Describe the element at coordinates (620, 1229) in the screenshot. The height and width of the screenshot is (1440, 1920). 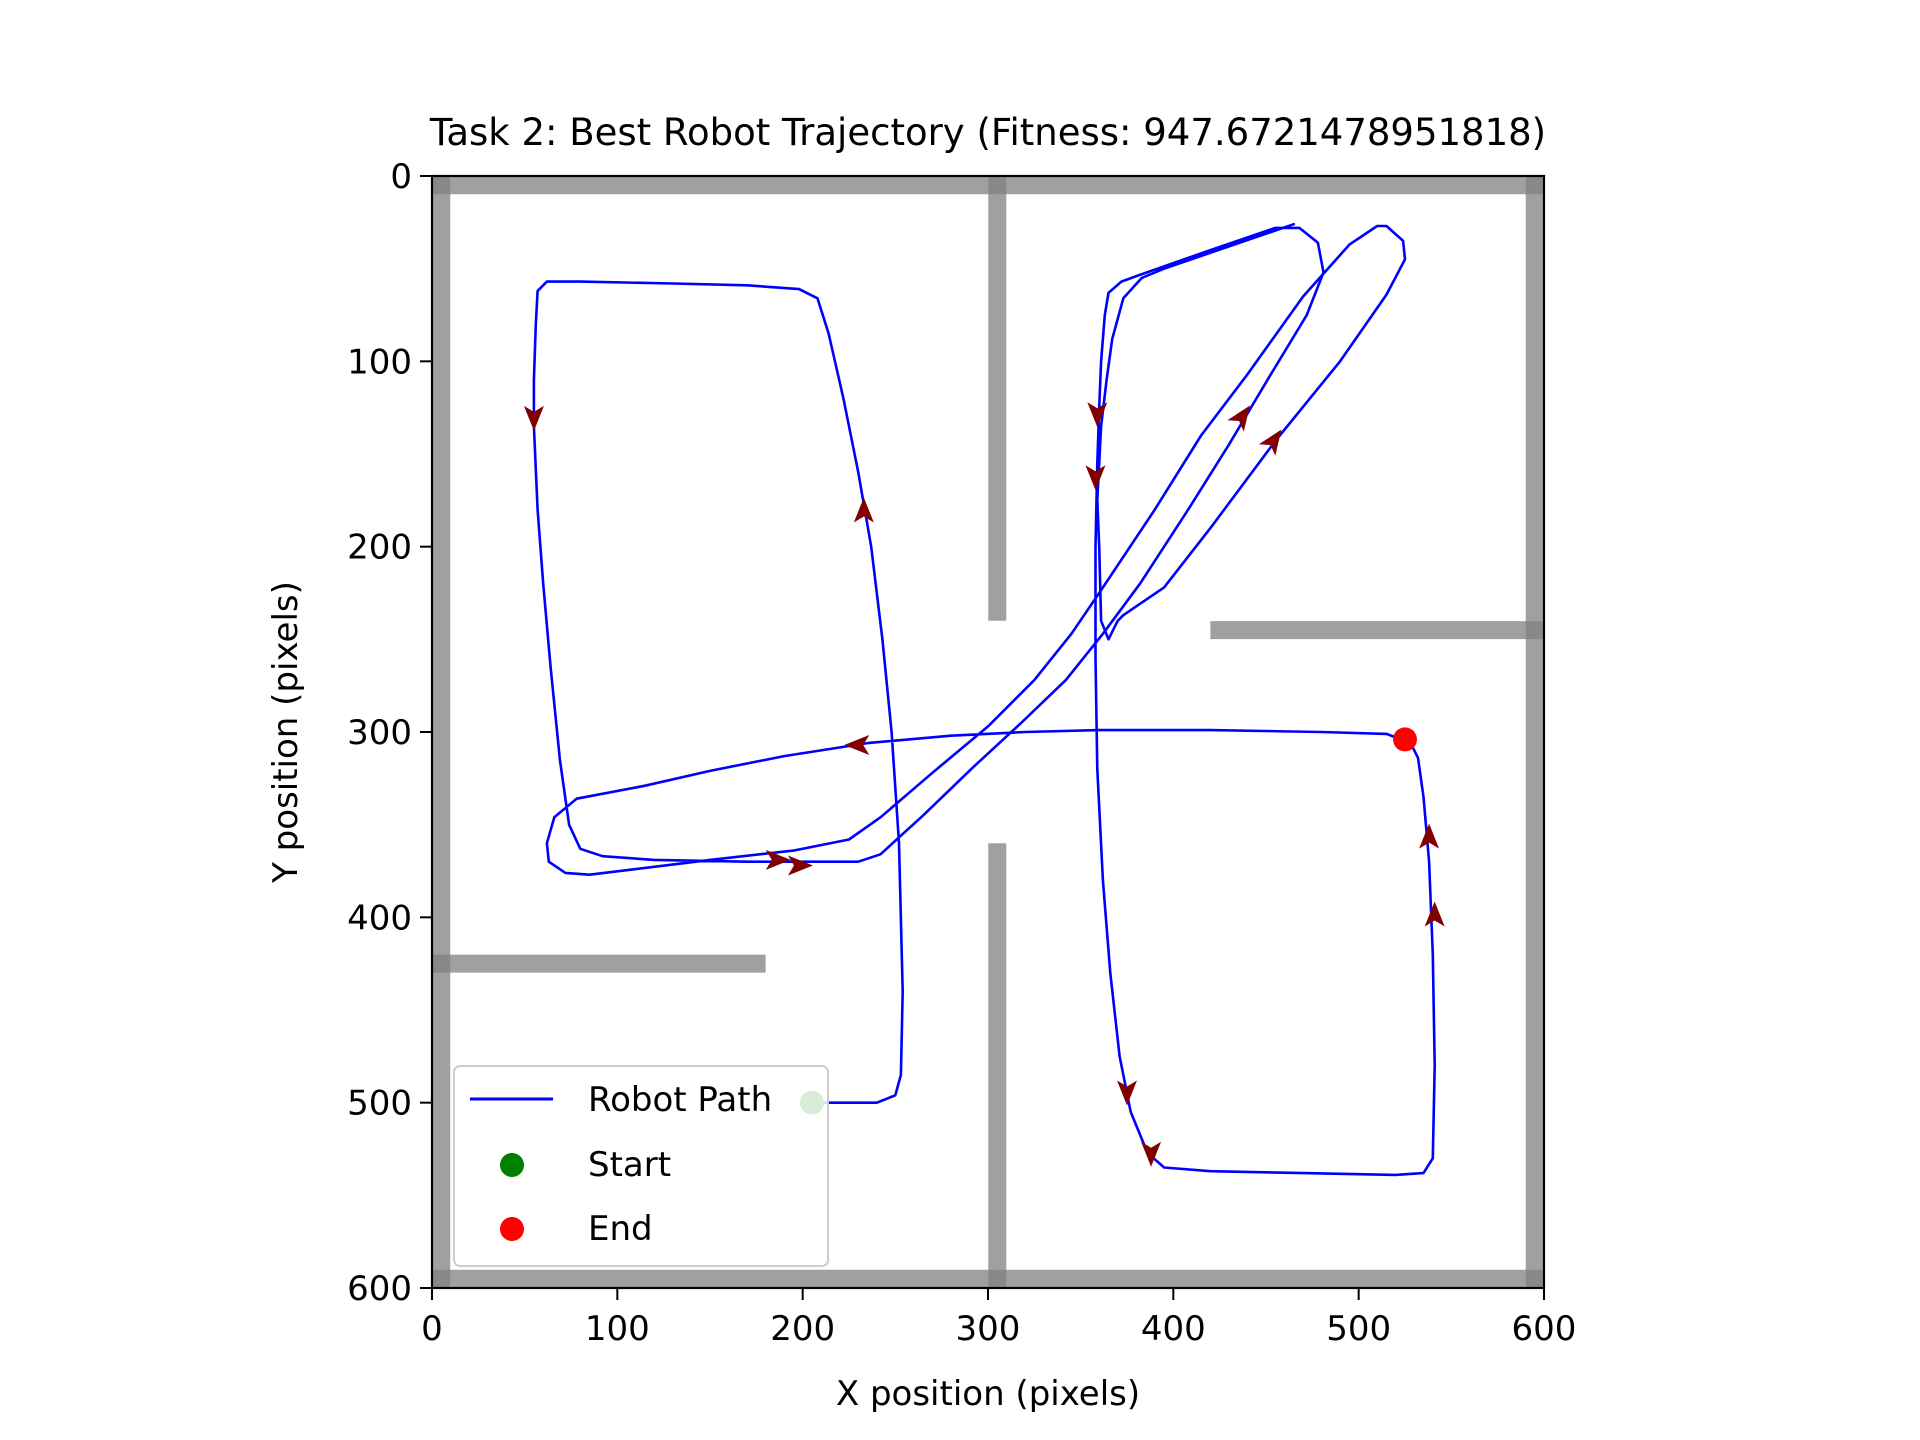
I see `legend-label-end: End` at that location.